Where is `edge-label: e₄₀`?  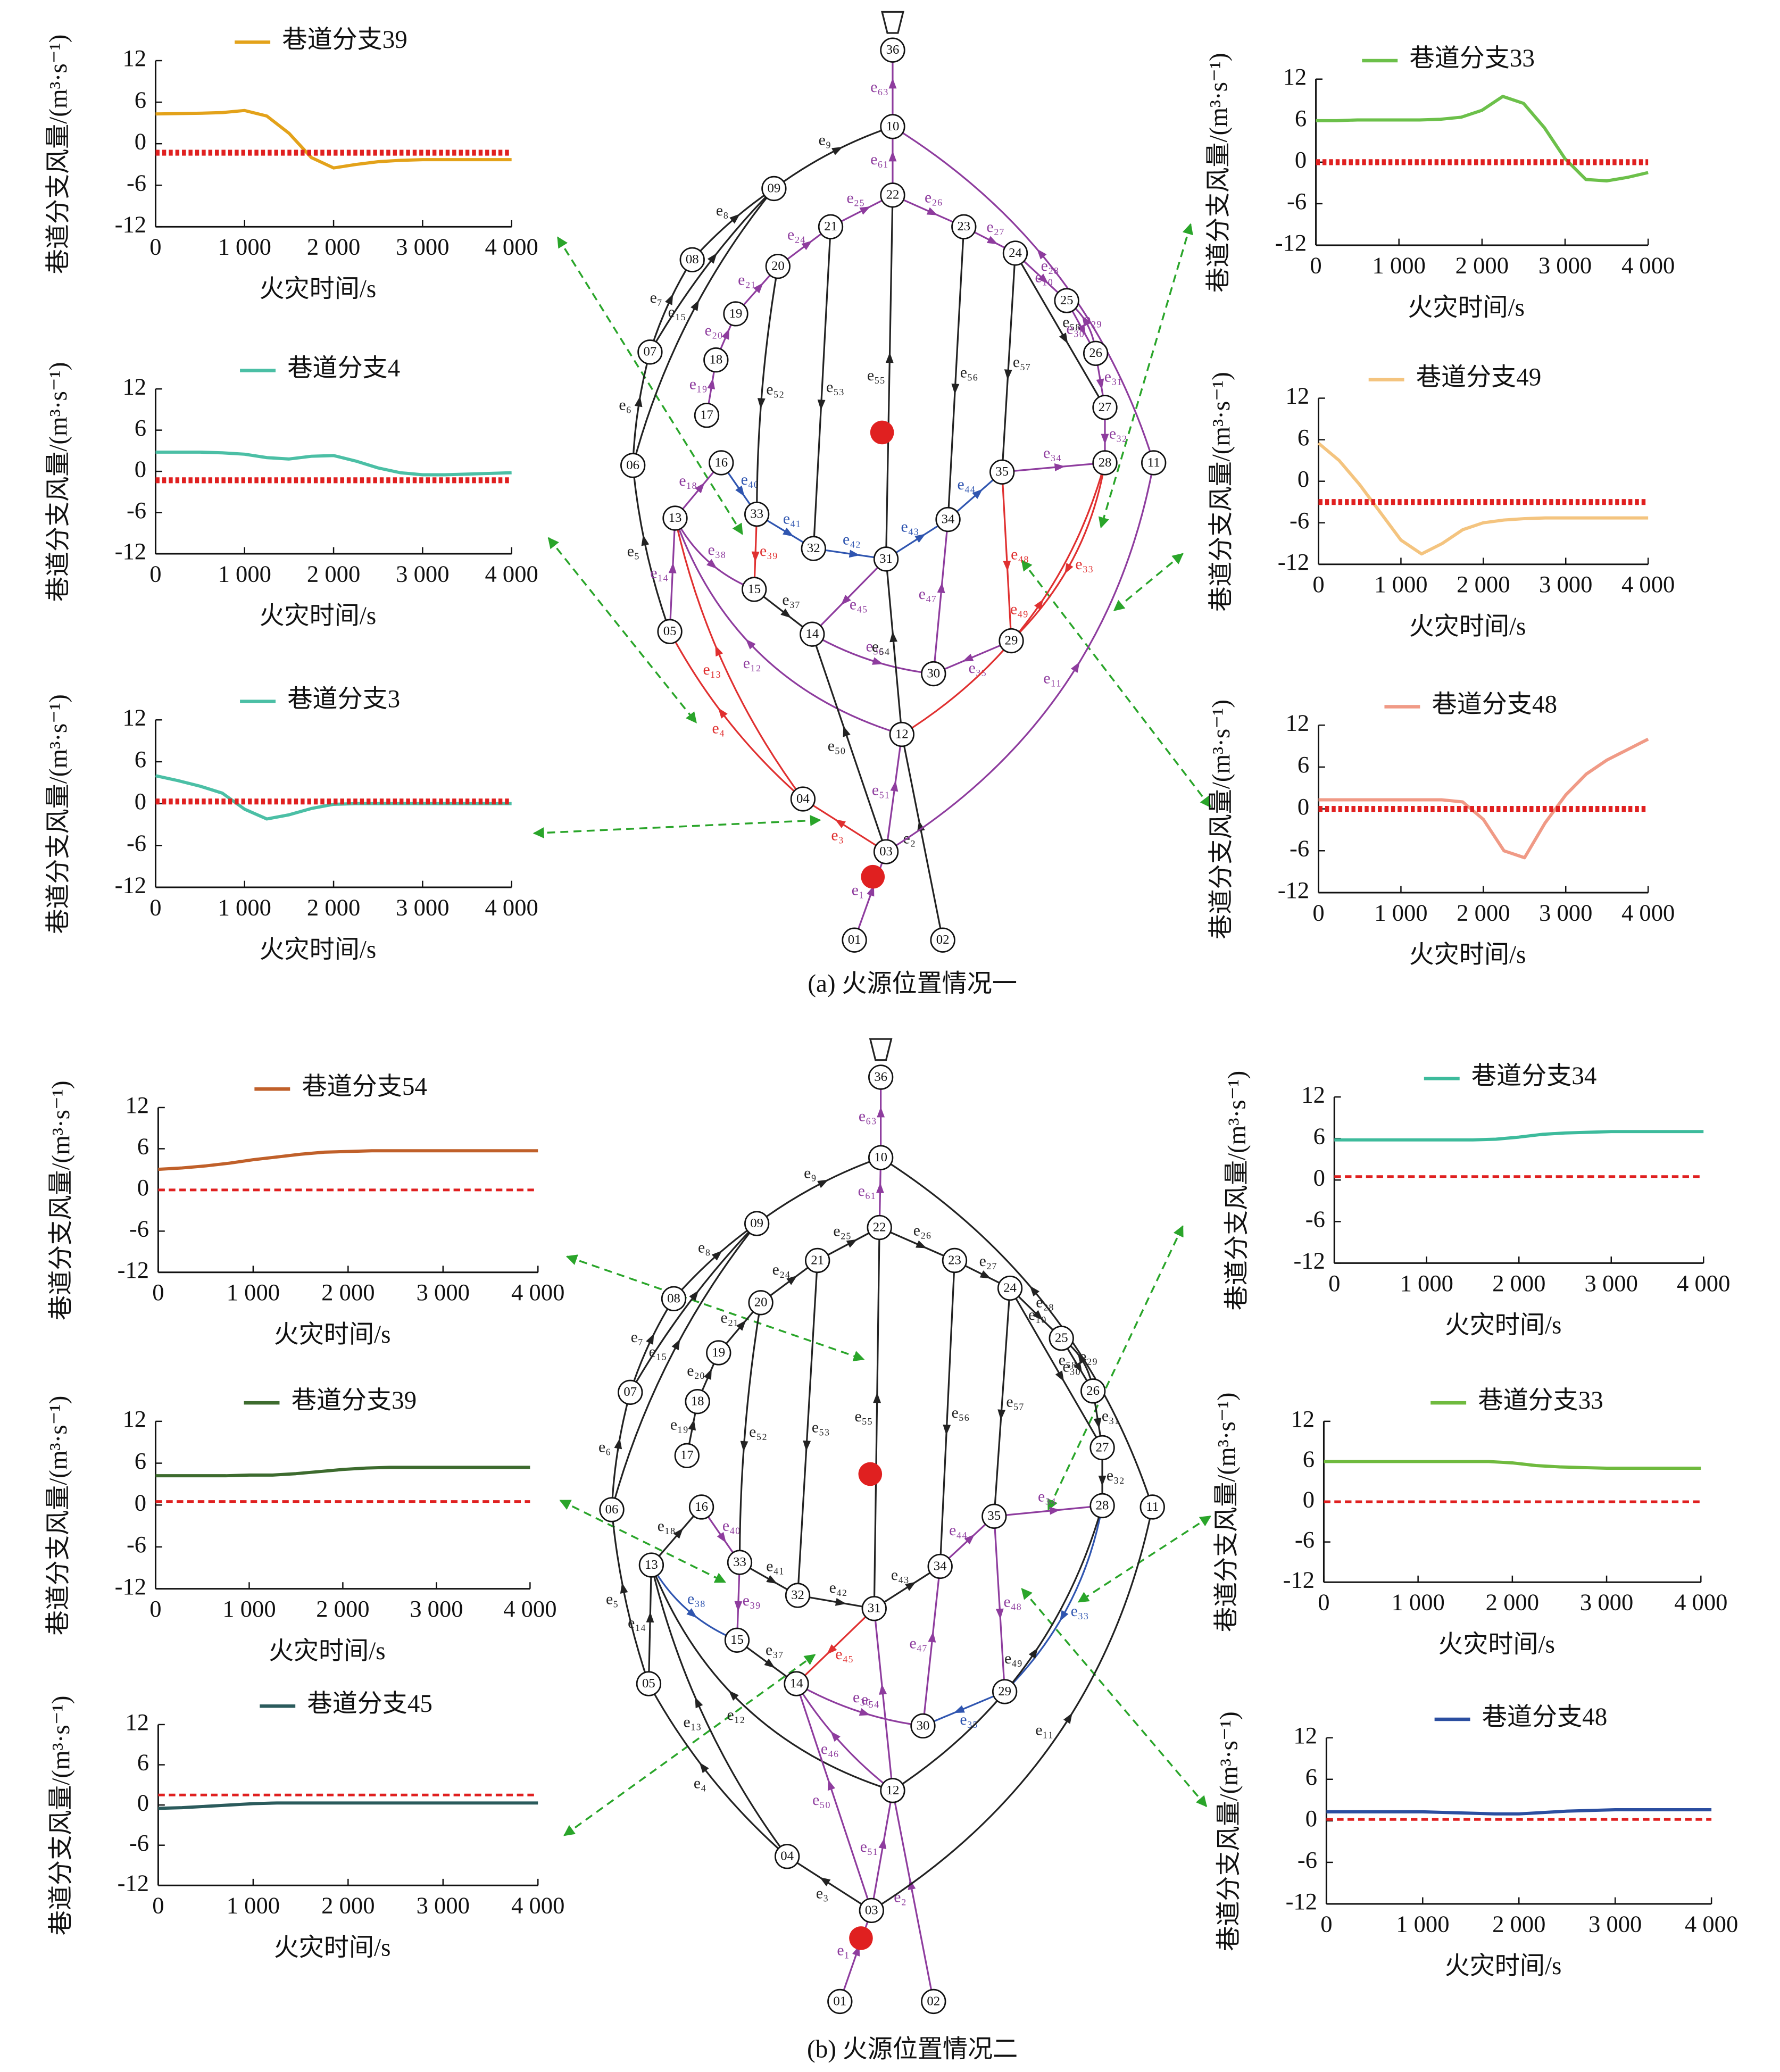
edge-label: e₄₀ is located at coordinates (731, 1526).